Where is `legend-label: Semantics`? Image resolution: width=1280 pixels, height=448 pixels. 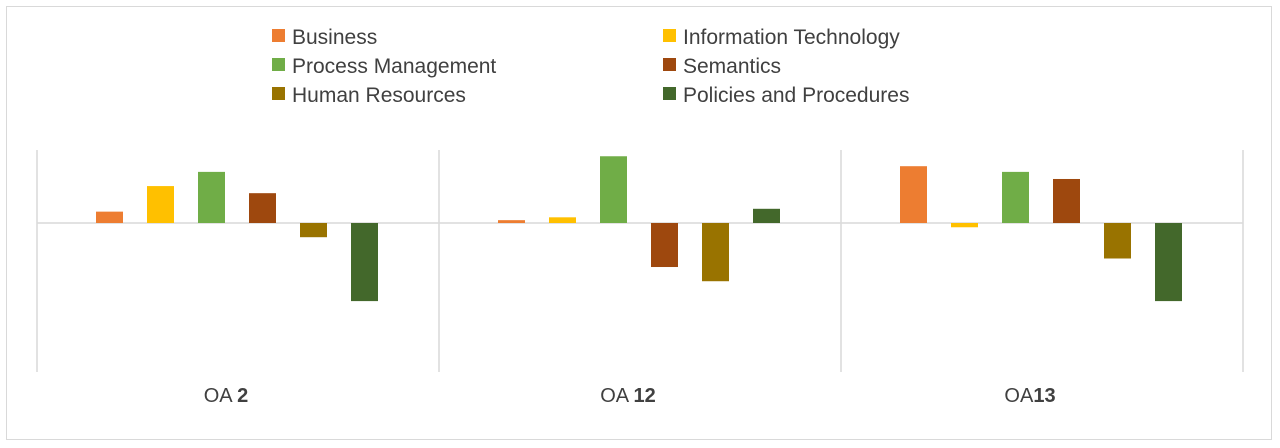 legend-label: Semantics is located at coordinates (732, 66).